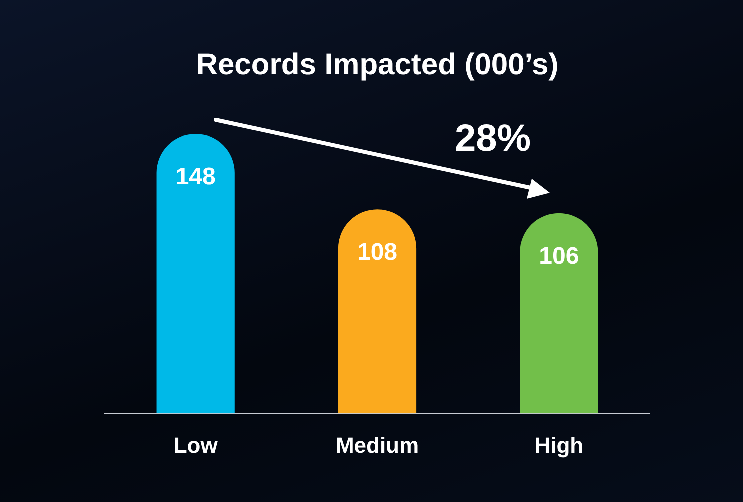 The height and width of the screenshot is (502, 743). I want to click on data-label: 106, so click(559, 256).